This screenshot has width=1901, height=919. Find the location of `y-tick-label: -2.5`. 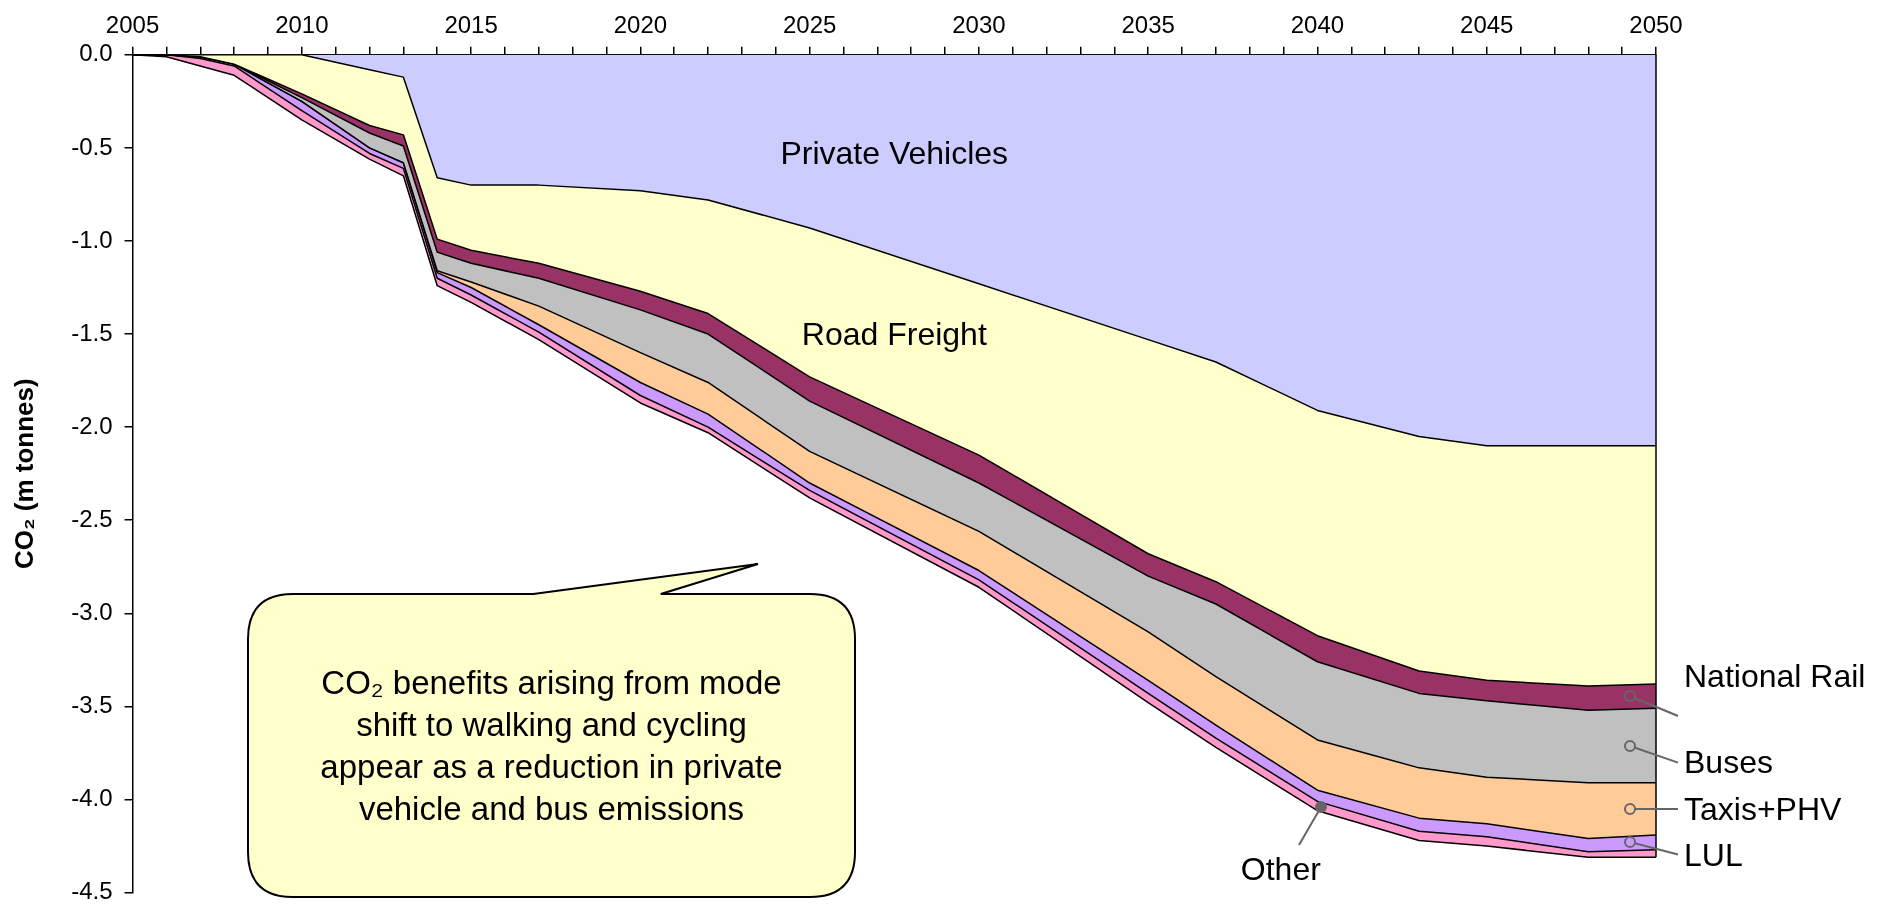

y-tick-label: -2.5 is located at coordinates (92, 518).